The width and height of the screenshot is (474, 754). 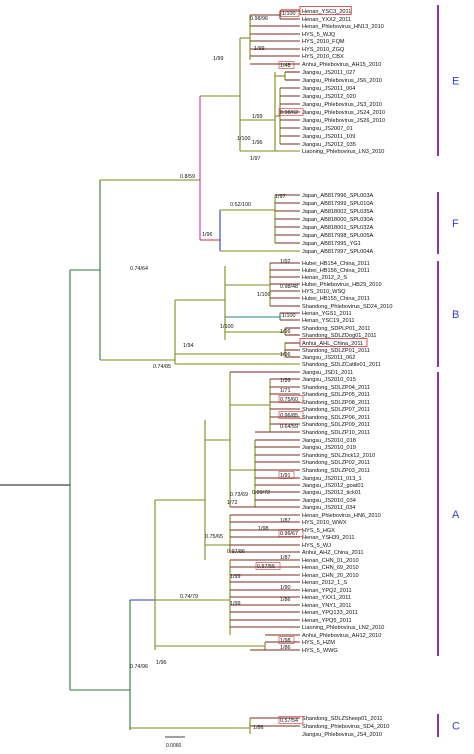 What do you see at coordinates (337, 220) in the screenshot?
I see `leaf-label: Japan_AB818000_SPL030A` at bounding box center [337, 220].